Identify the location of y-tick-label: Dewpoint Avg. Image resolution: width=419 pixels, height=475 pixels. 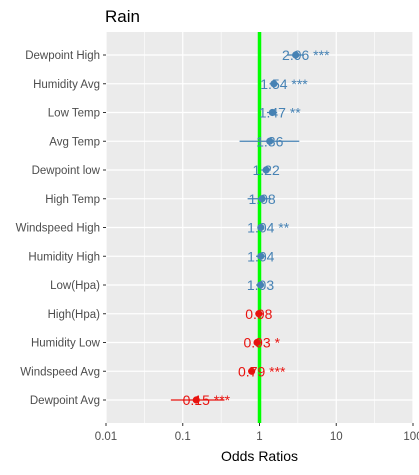
(65, 401).